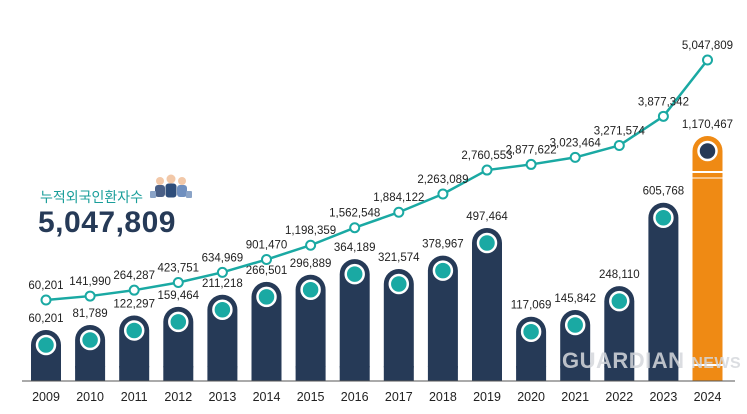 The height and width of the screenshot is (414, 747). I want to click on bar-value-label: 364,189, so click(355, 248).